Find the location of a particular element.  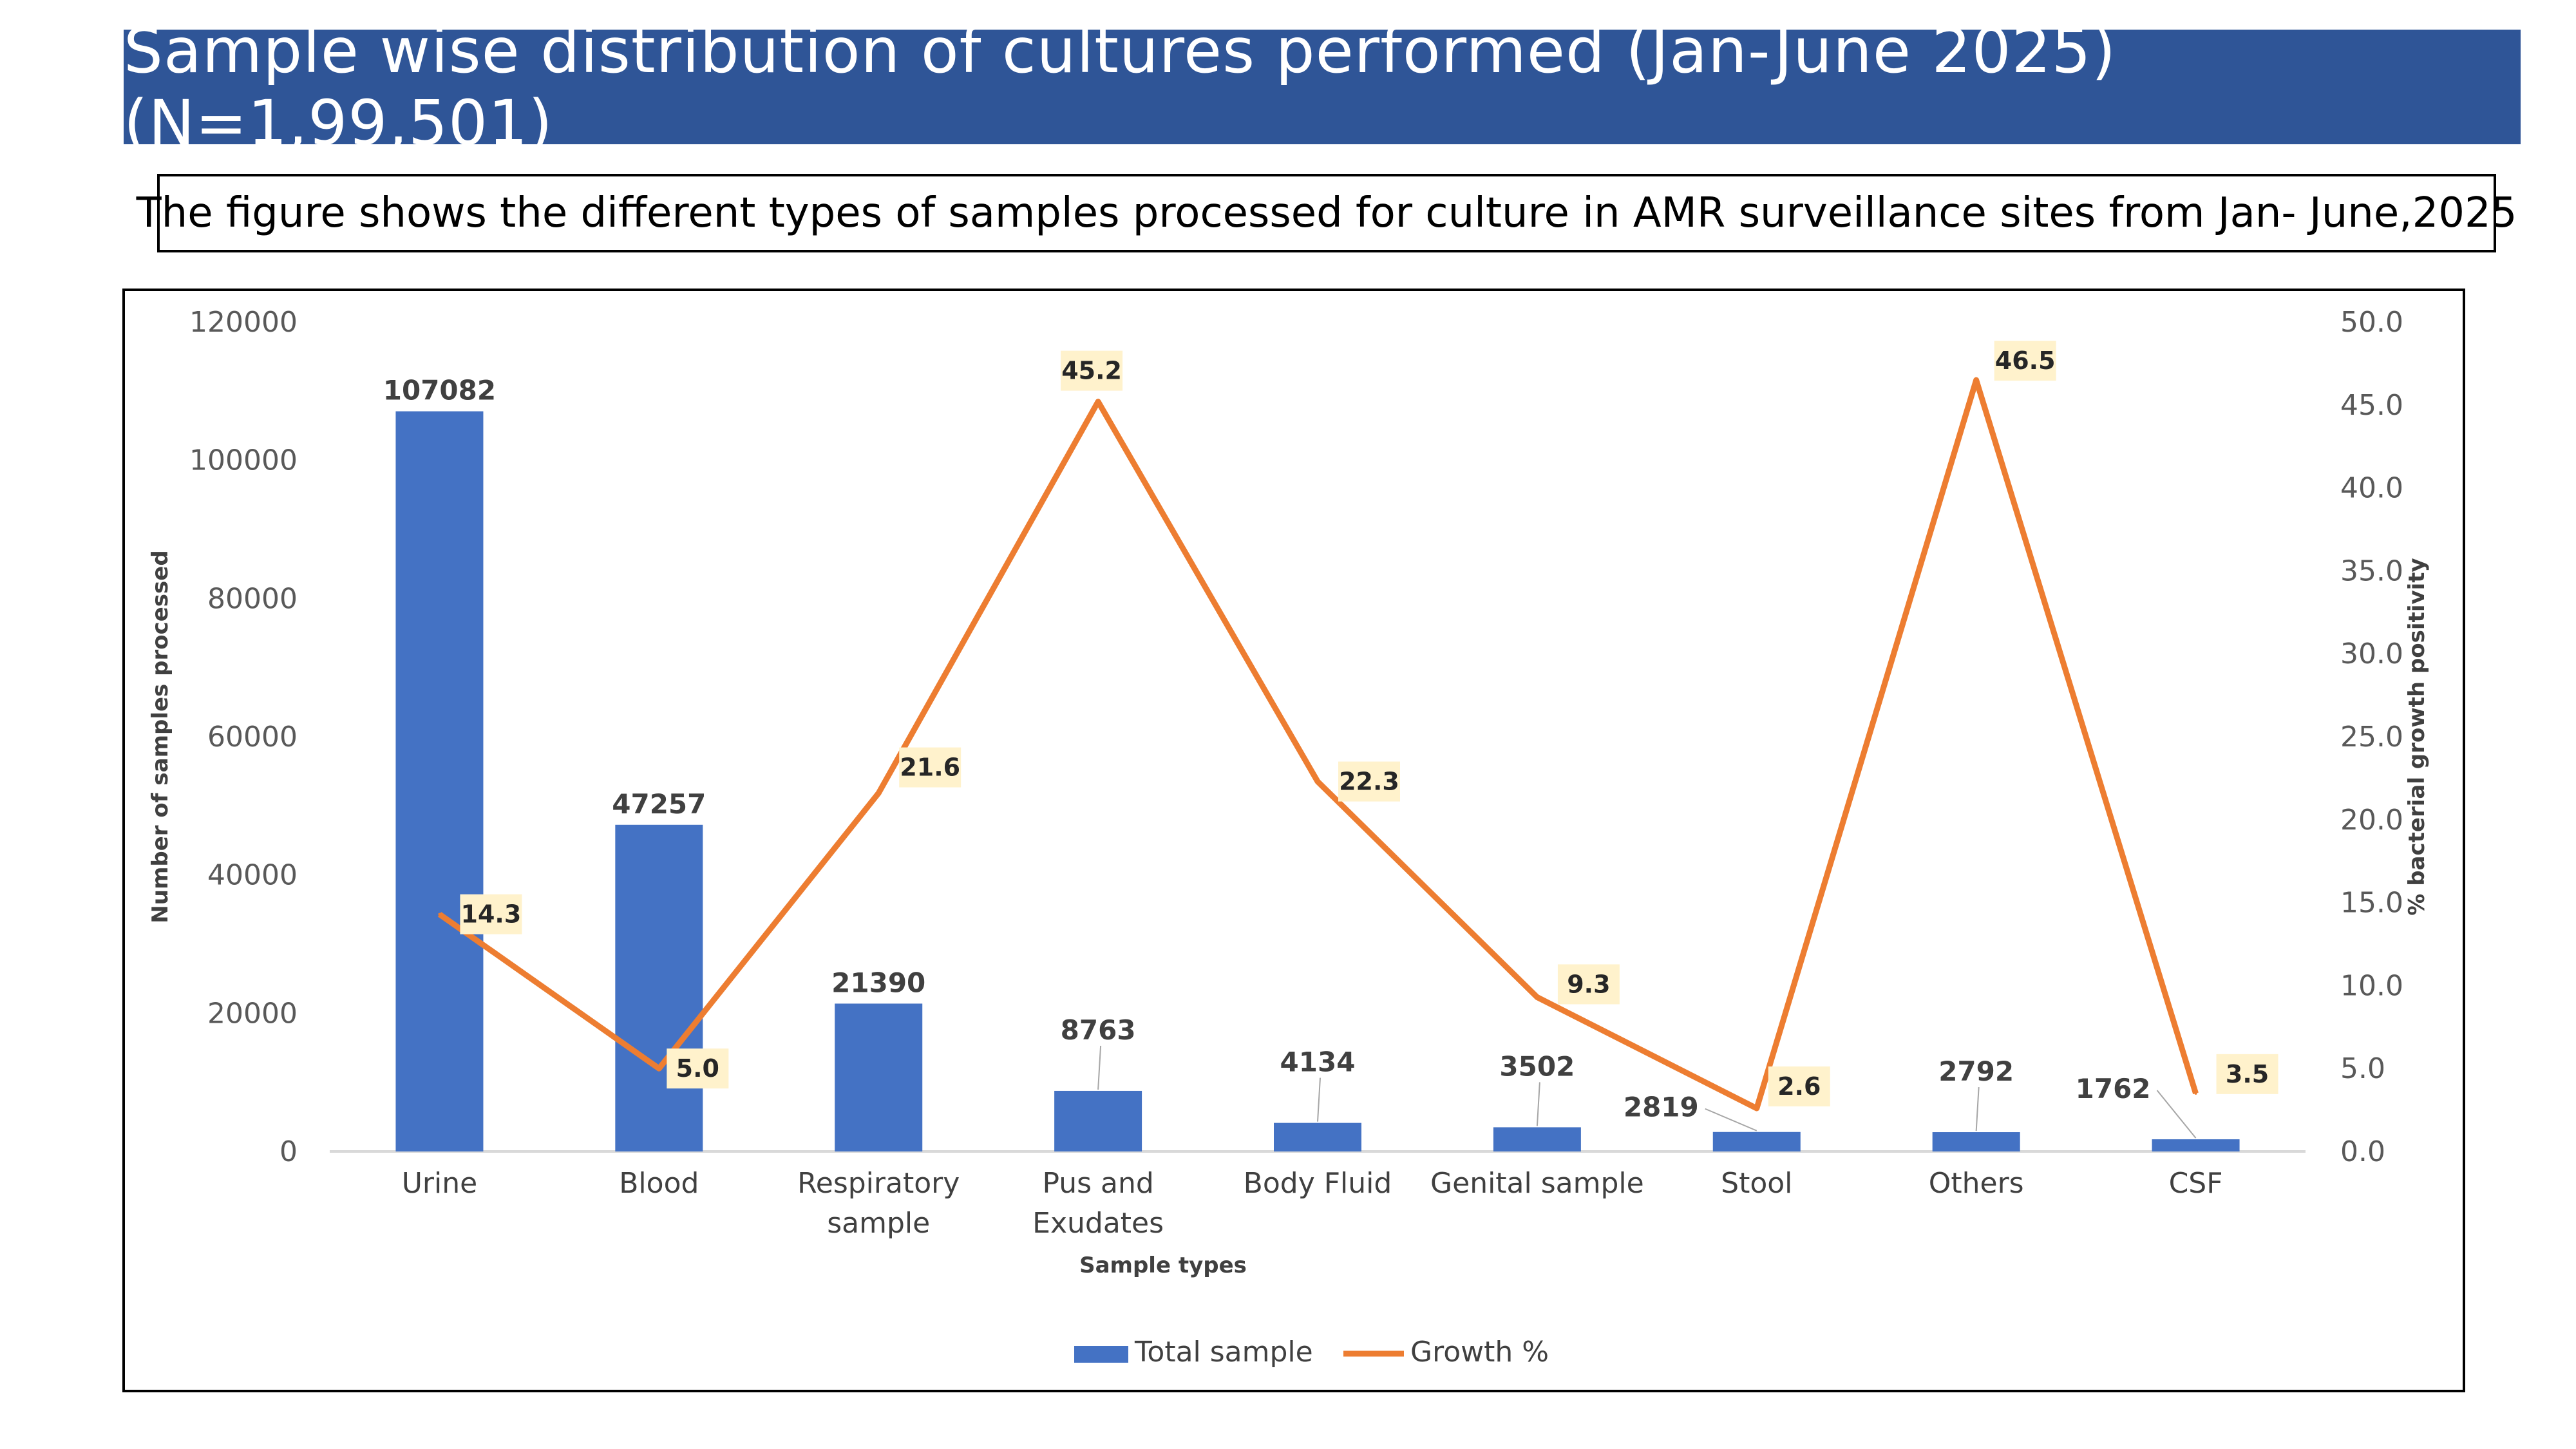

line-data-label: 3.5 is located at coordinates (2247, 1074).